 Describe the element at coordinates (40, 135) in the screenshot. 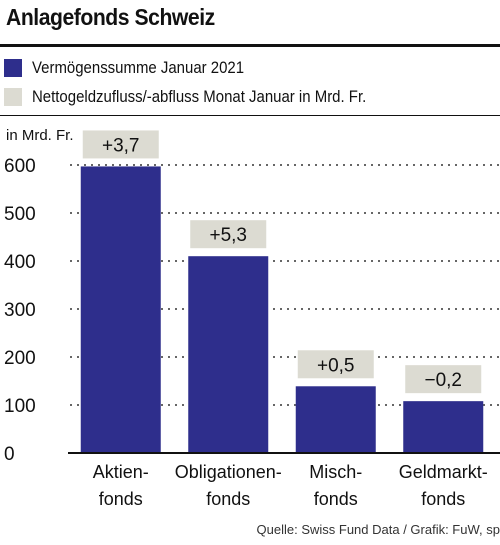

I see `y-axis-label: in Mrd. Fr.` at that location.